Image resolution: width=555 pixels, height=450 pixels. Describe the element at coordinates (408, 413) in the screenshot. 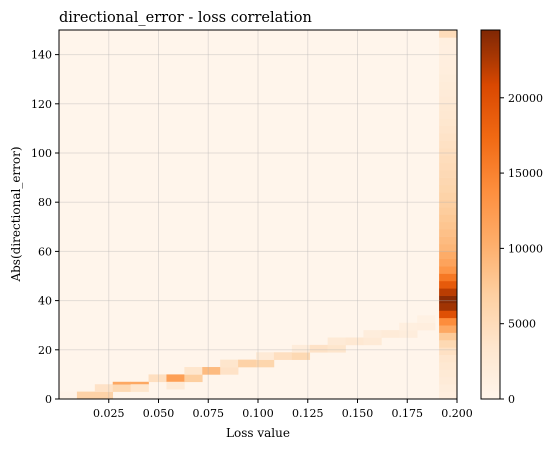

I see `x-tick-label: 0.175` at that location.